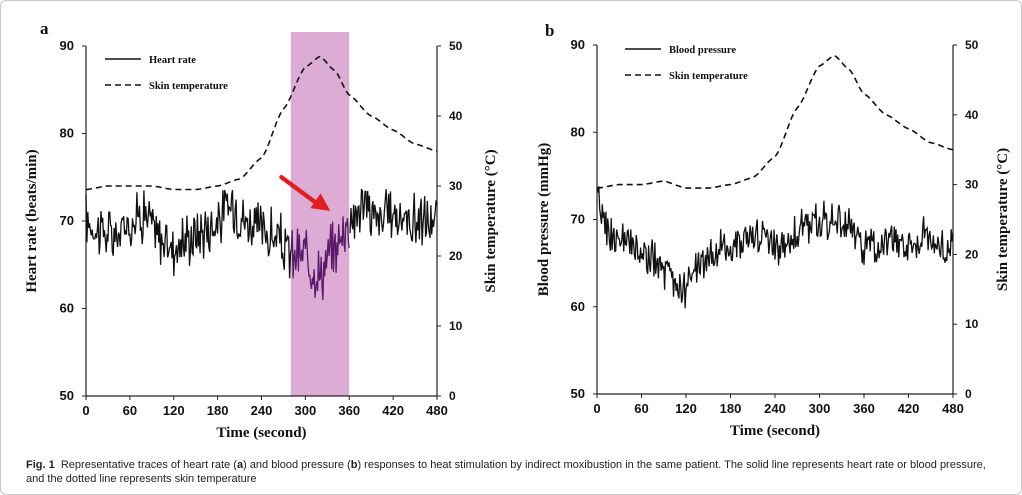 This screenshot has width=1022, height=495. I want to click on series-heart-rate-line, so click(261, 233).